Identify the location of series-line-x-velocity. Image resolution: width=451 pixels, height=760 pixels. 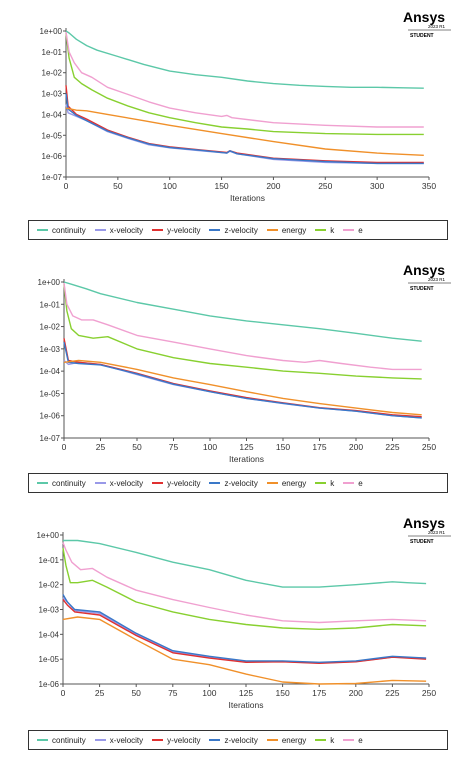
(244, 630).